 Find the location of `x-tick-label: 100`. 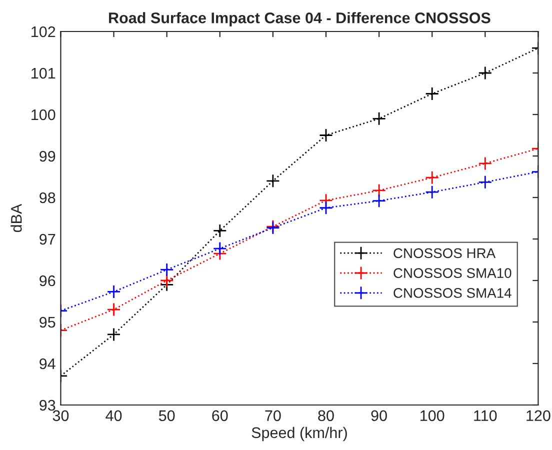

x-tick-label: 100 is located at coordinates (432, 416).